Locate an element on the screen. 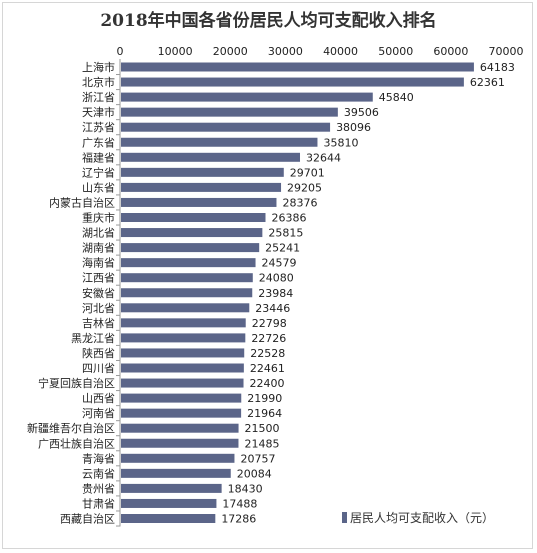 Image resolution: width=537 pixels, height=553 pixels. category-label: 广东省 is located at coordinates (98, 142).